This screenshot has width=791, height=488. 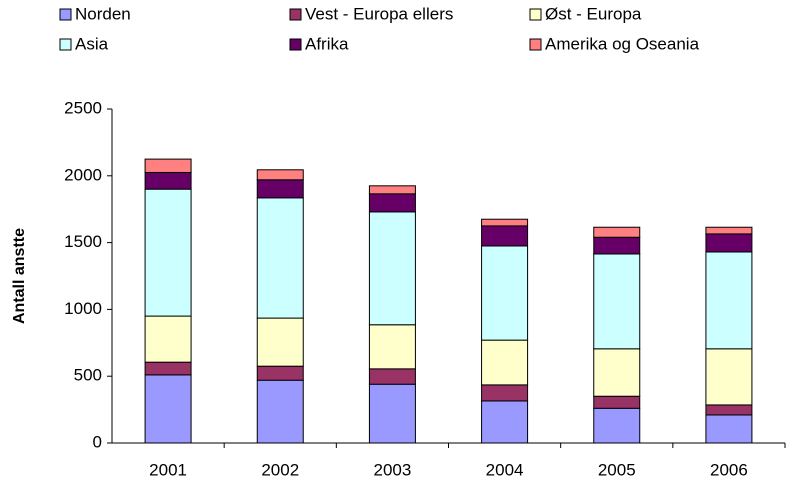 I want to click on y-tick-label: 0, so click(x=97, y=441).